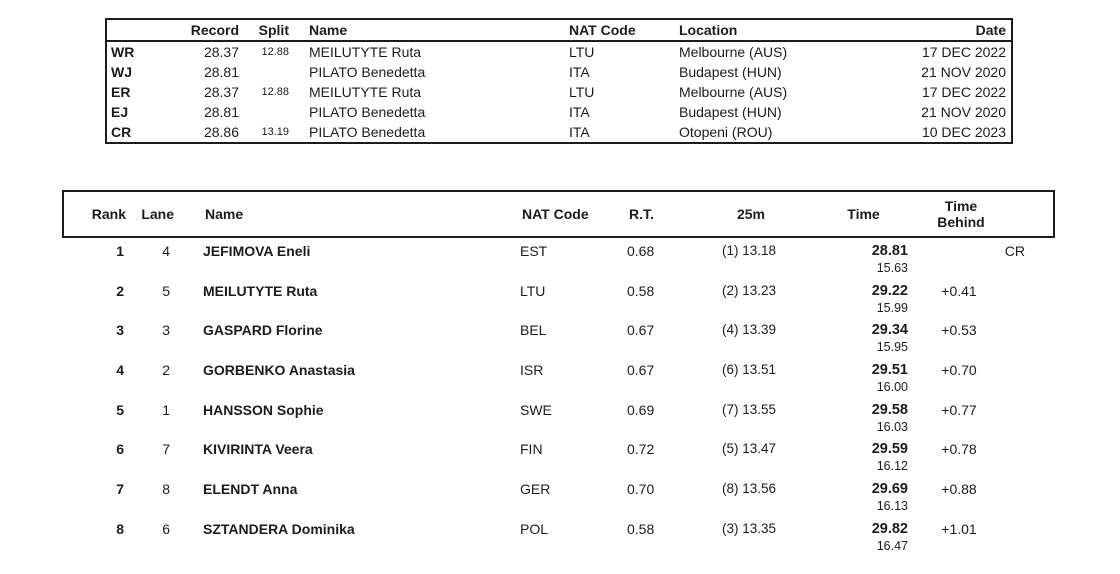 This screenshot has width=1120, height=574. Describe the element at coordinates (120, 290) in the screenshot. I see `result-rank-cell: 2` at that location.